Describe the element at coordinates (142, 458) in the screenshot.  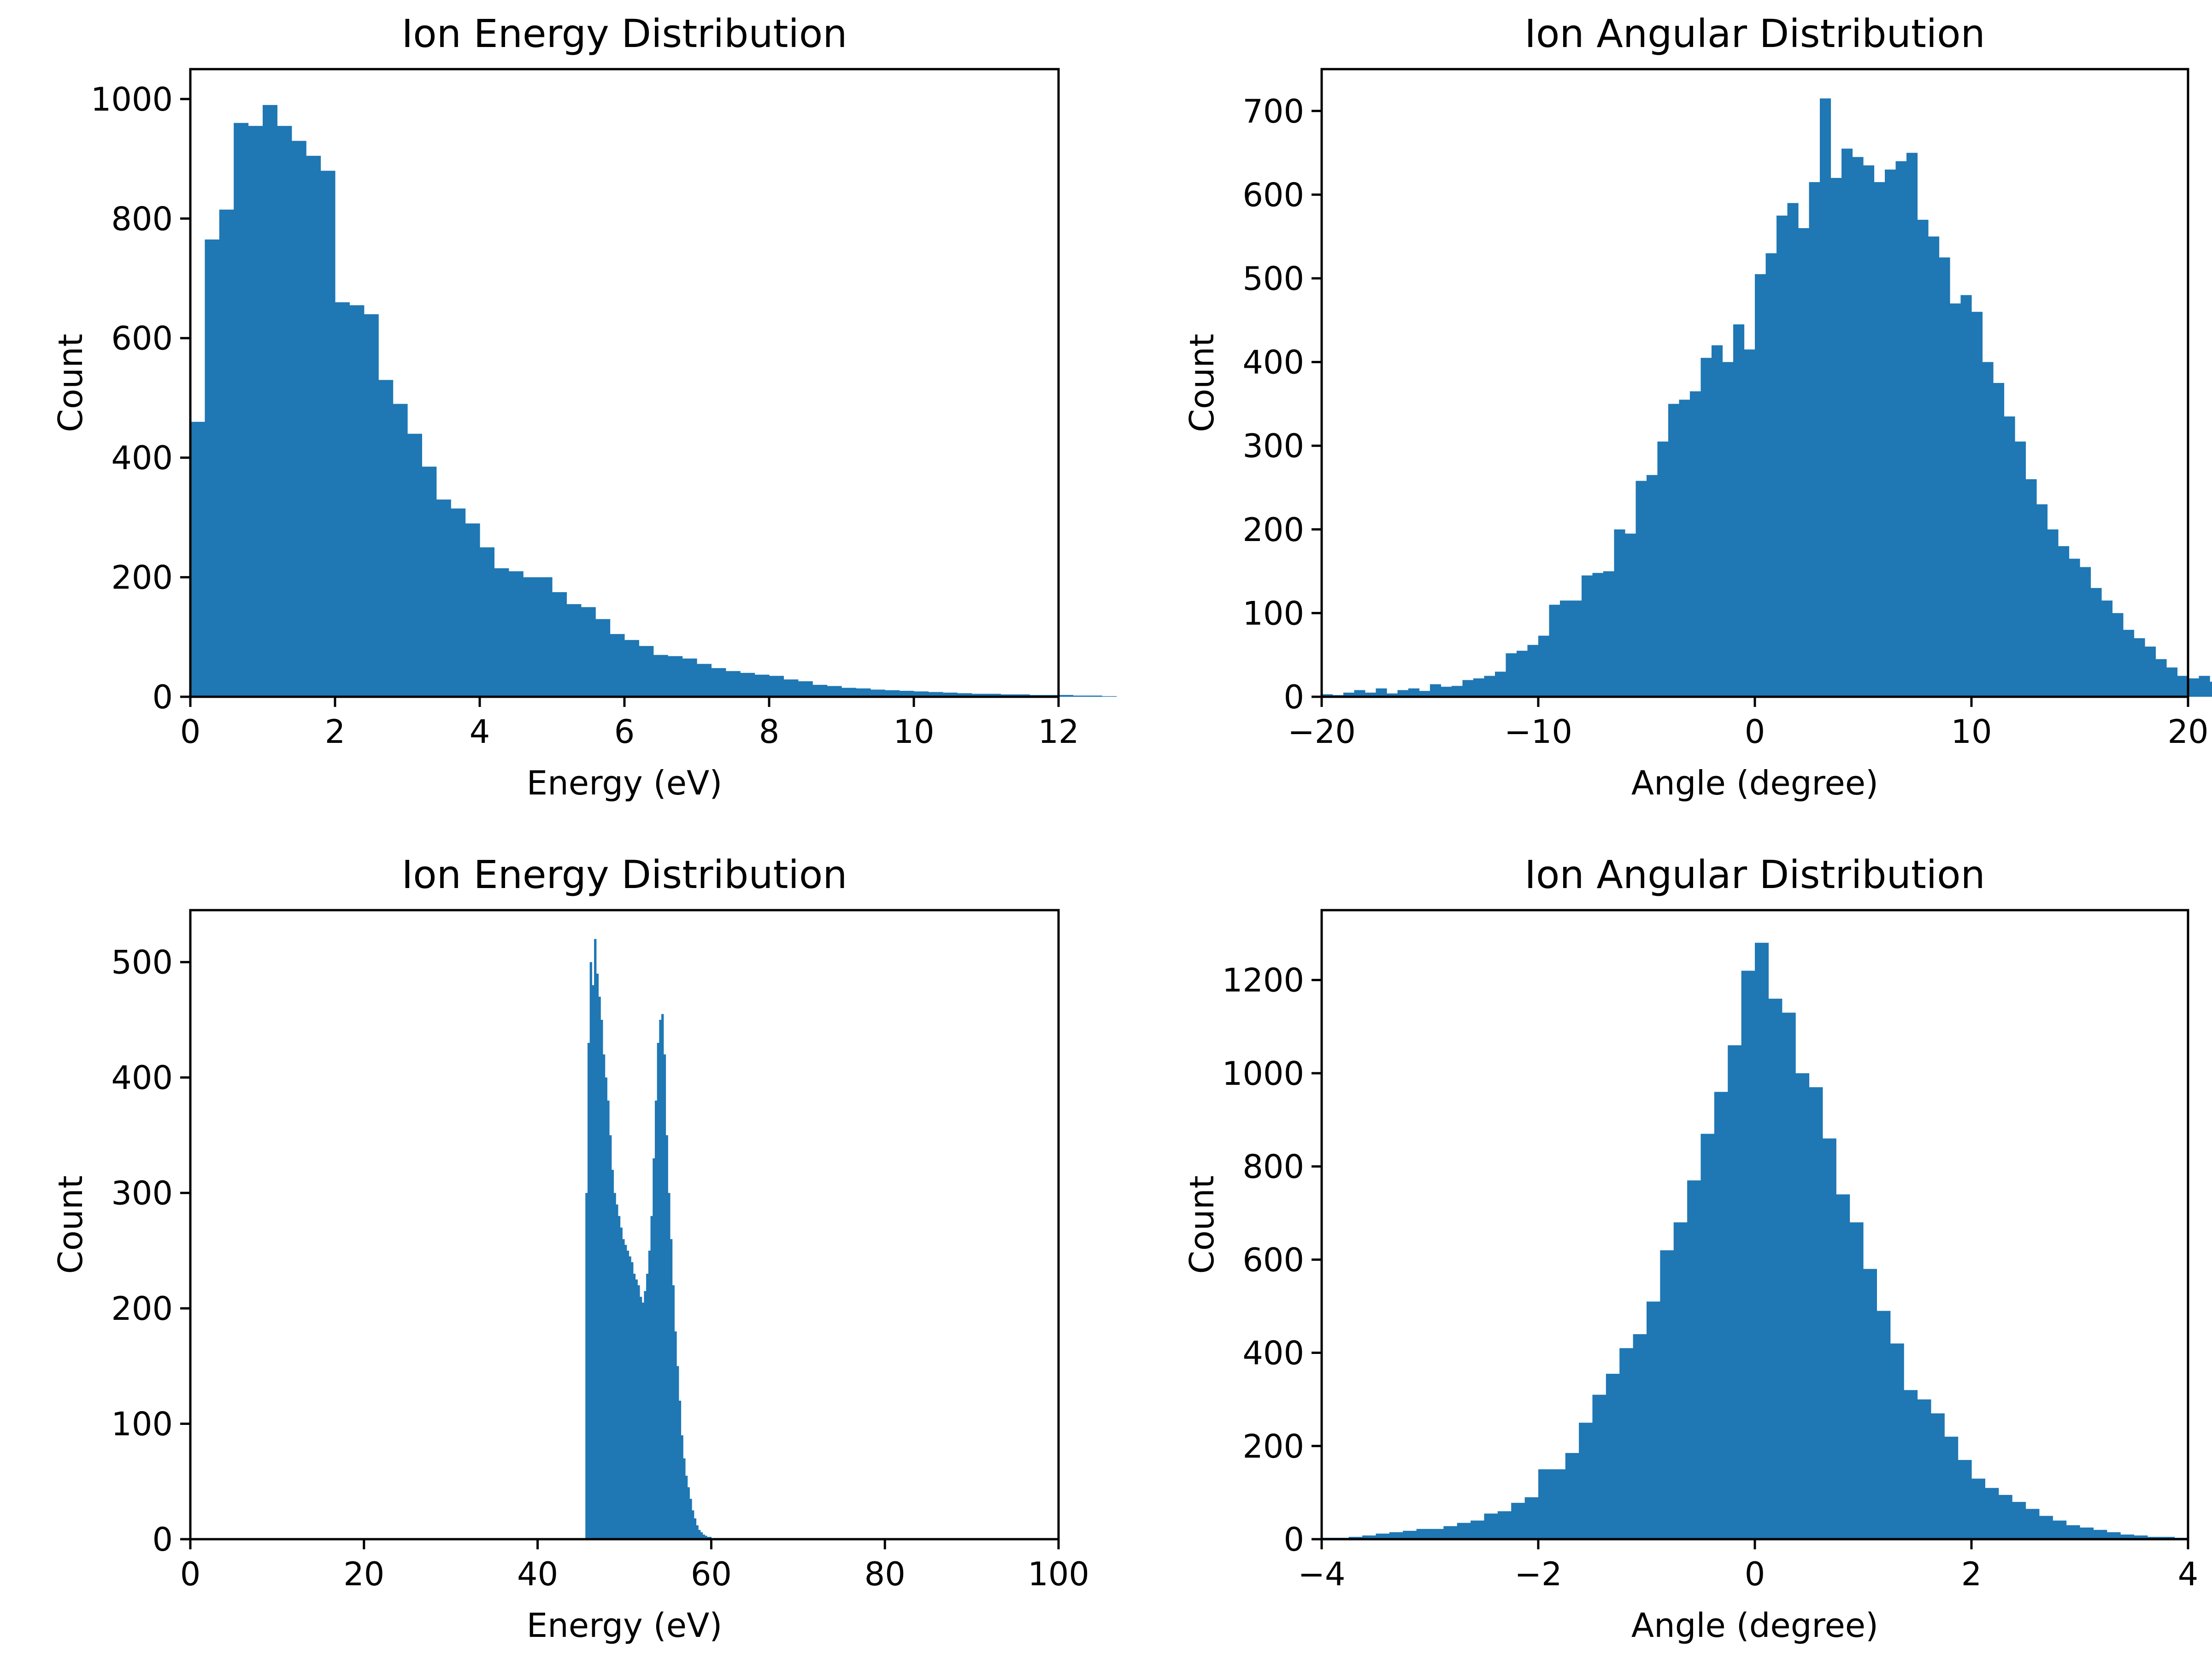
I see `y-tick-label: 400` at that location.